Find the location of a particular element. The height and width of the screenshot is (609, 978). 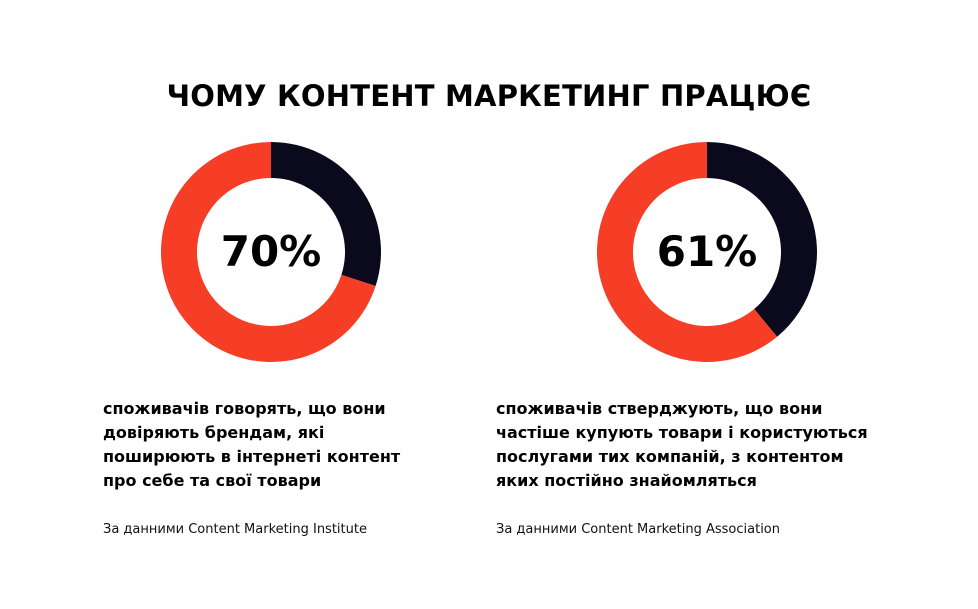

donut-value-label: 70% is located at coordinates (271, 251).